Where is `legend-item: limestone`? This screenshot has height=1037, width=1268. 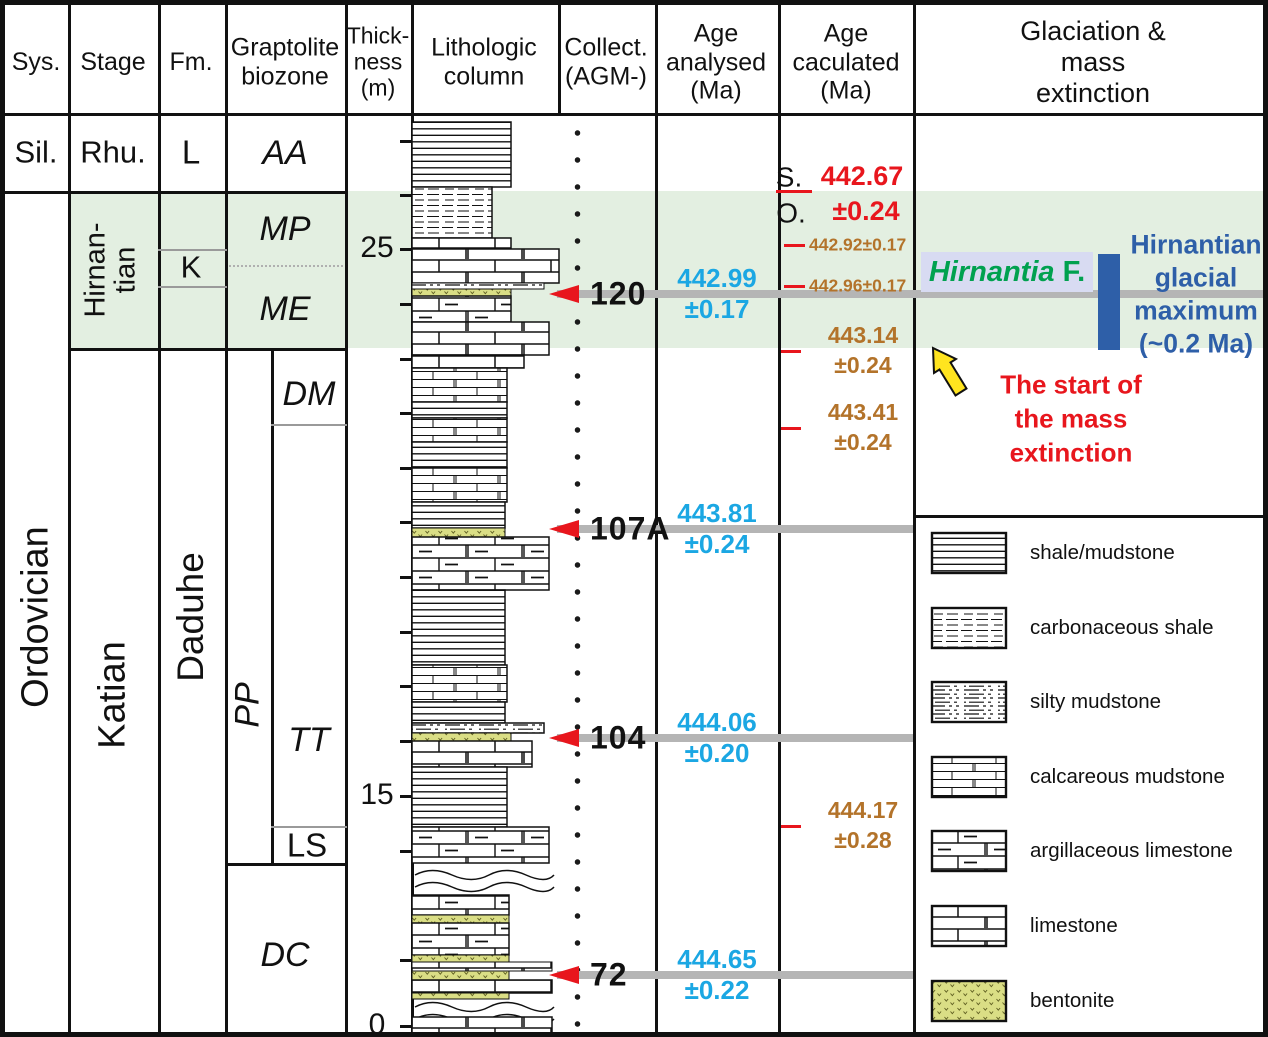 legend-item: limestone is located at coordinates (1024, 926).